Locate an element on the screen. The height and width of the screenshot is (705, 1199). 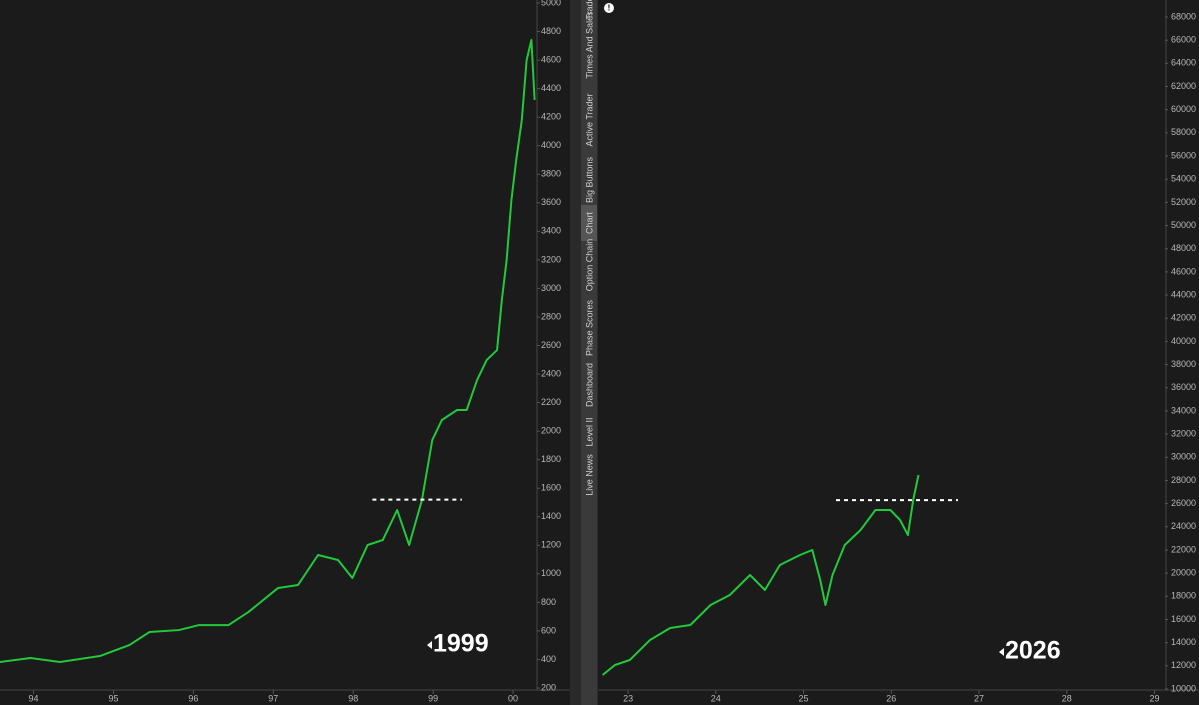
sidebar-tab: Big Buttons is located at coordinates (589, 179).